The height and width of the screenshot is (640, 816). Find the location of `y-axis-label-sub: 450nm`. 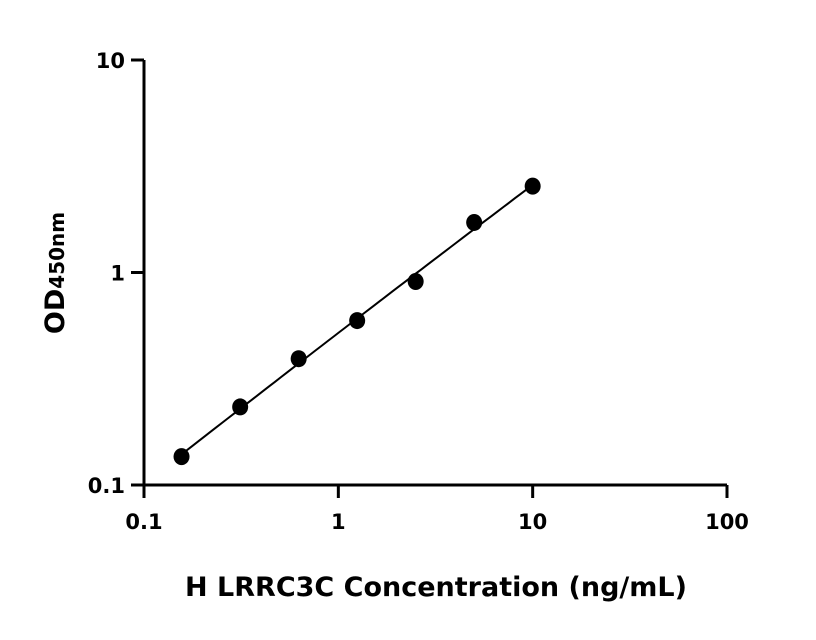

y-axis-label-sub: 450nm is located at coordinates (57, 250).